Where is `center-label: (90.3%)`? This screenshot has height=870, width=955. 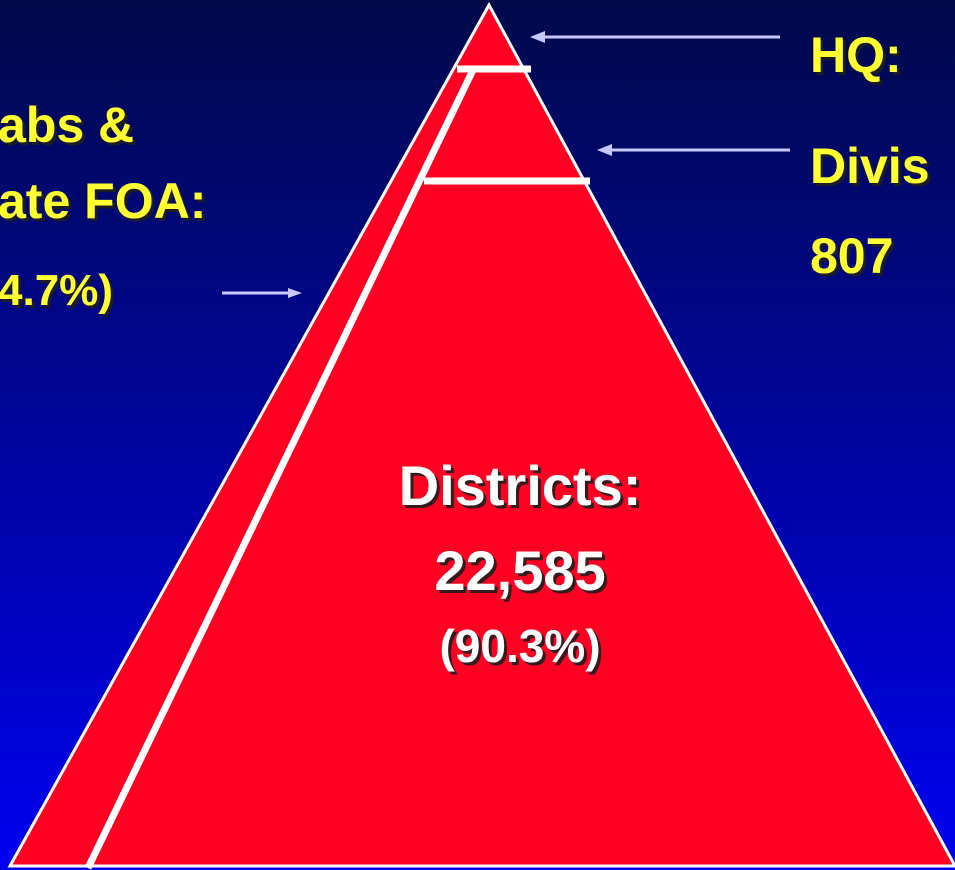 center-label: (90.3%) is located at coordinates (519, 646).